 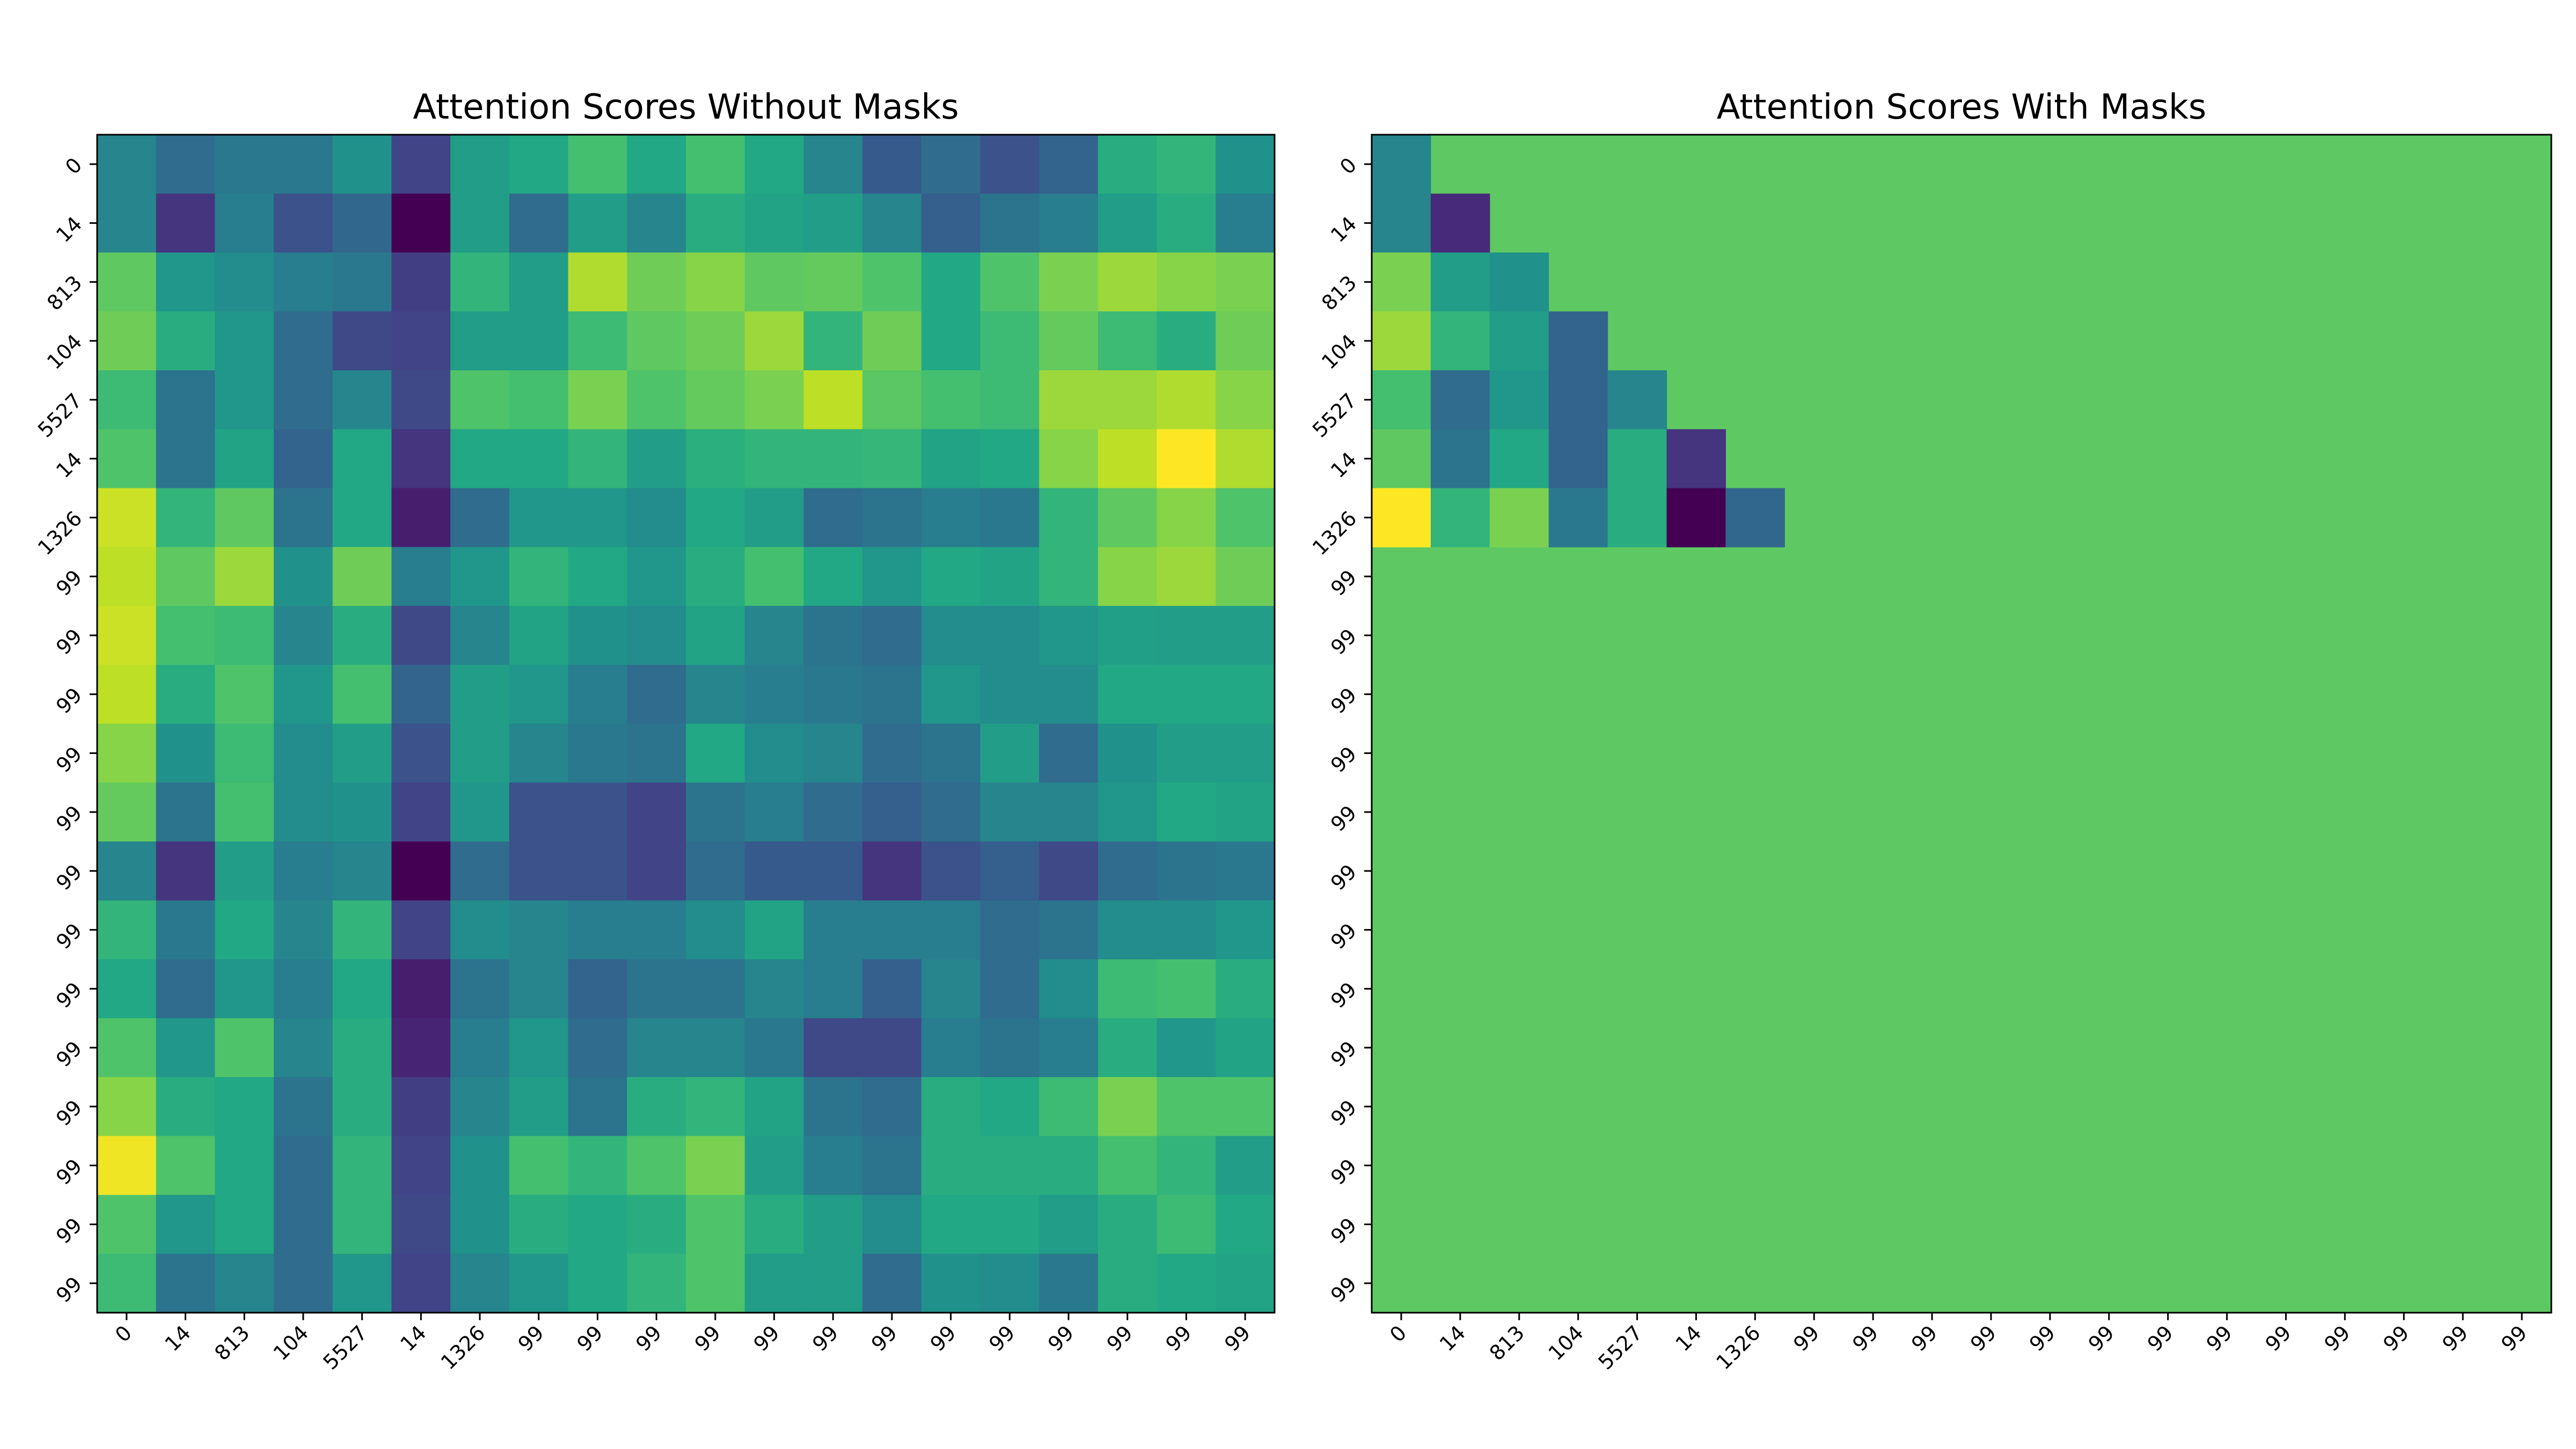 What do you see at coordinates (1348, 166) in the screenshot?
I see `y-tick-label: 0` at bounding box center [1348, 166].